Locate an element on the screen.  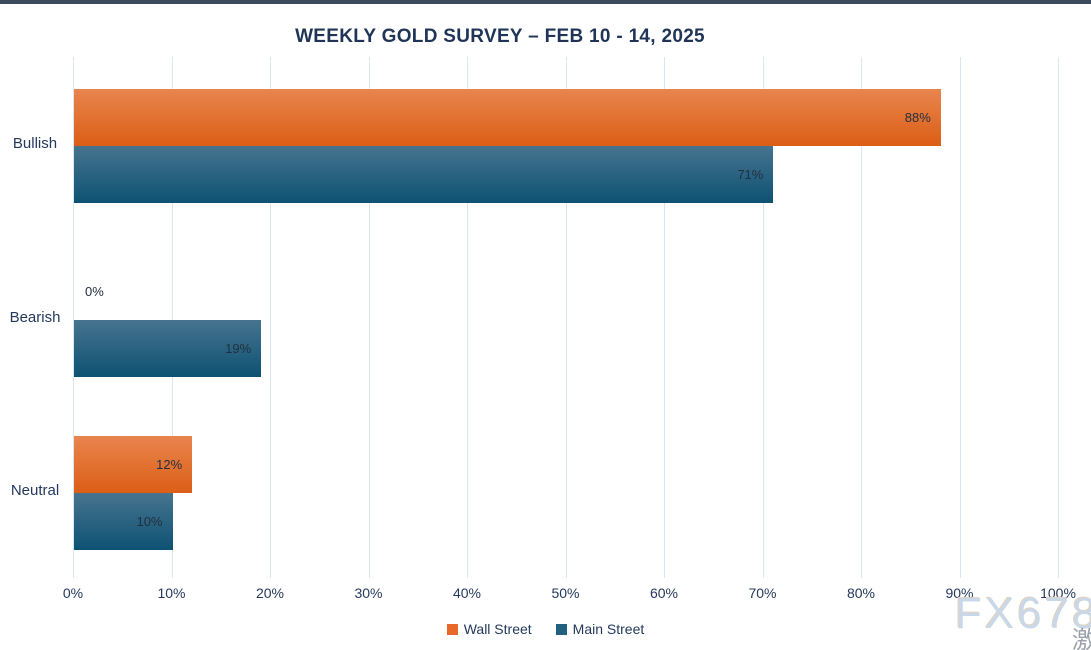
x-tick-label: 20% is located at coordinates (270, 593).